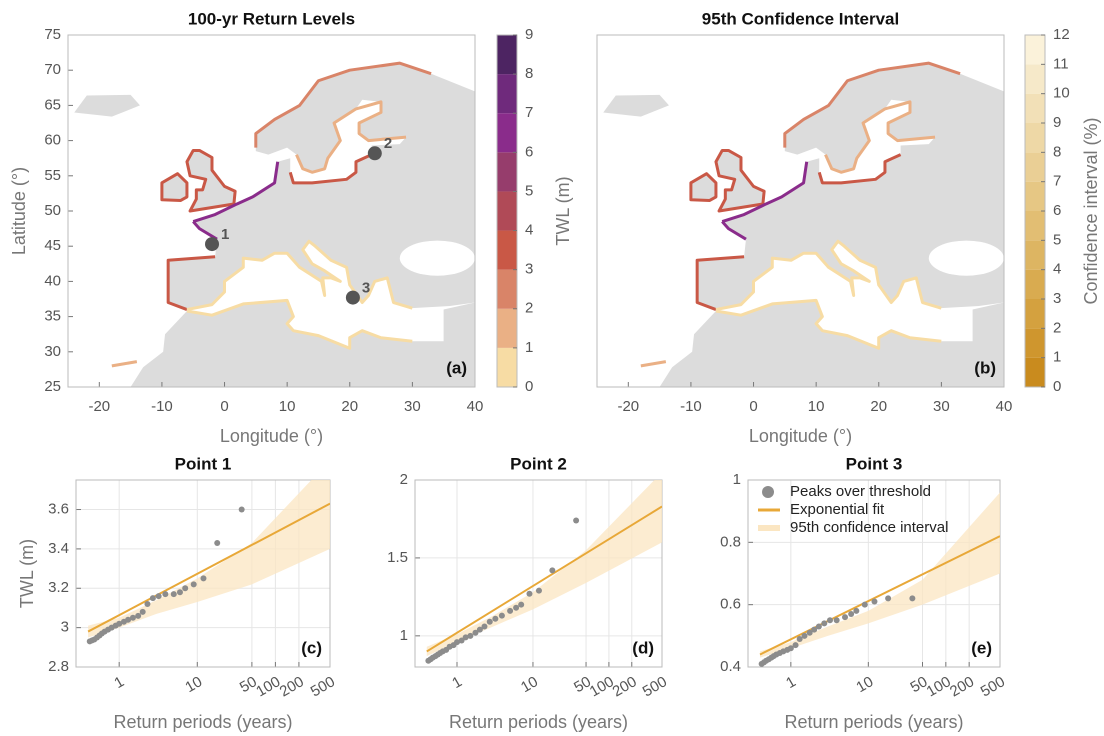 This screenshot has height=736, width=1104. What do you see at coordinates (1061, 93) in the screenshot?
I see `colorbar-tick-label: 10` at bounding box center [1061, 93].